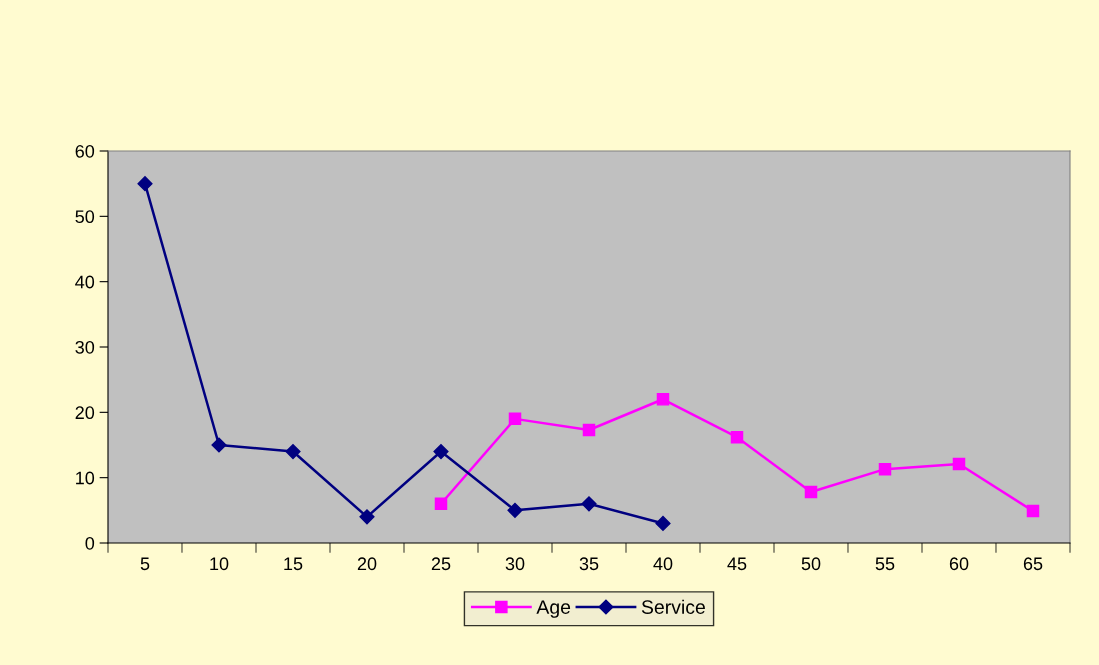 The image size is (1099, 665). I want to click on y-tick-label: 20, so click(85, 413).